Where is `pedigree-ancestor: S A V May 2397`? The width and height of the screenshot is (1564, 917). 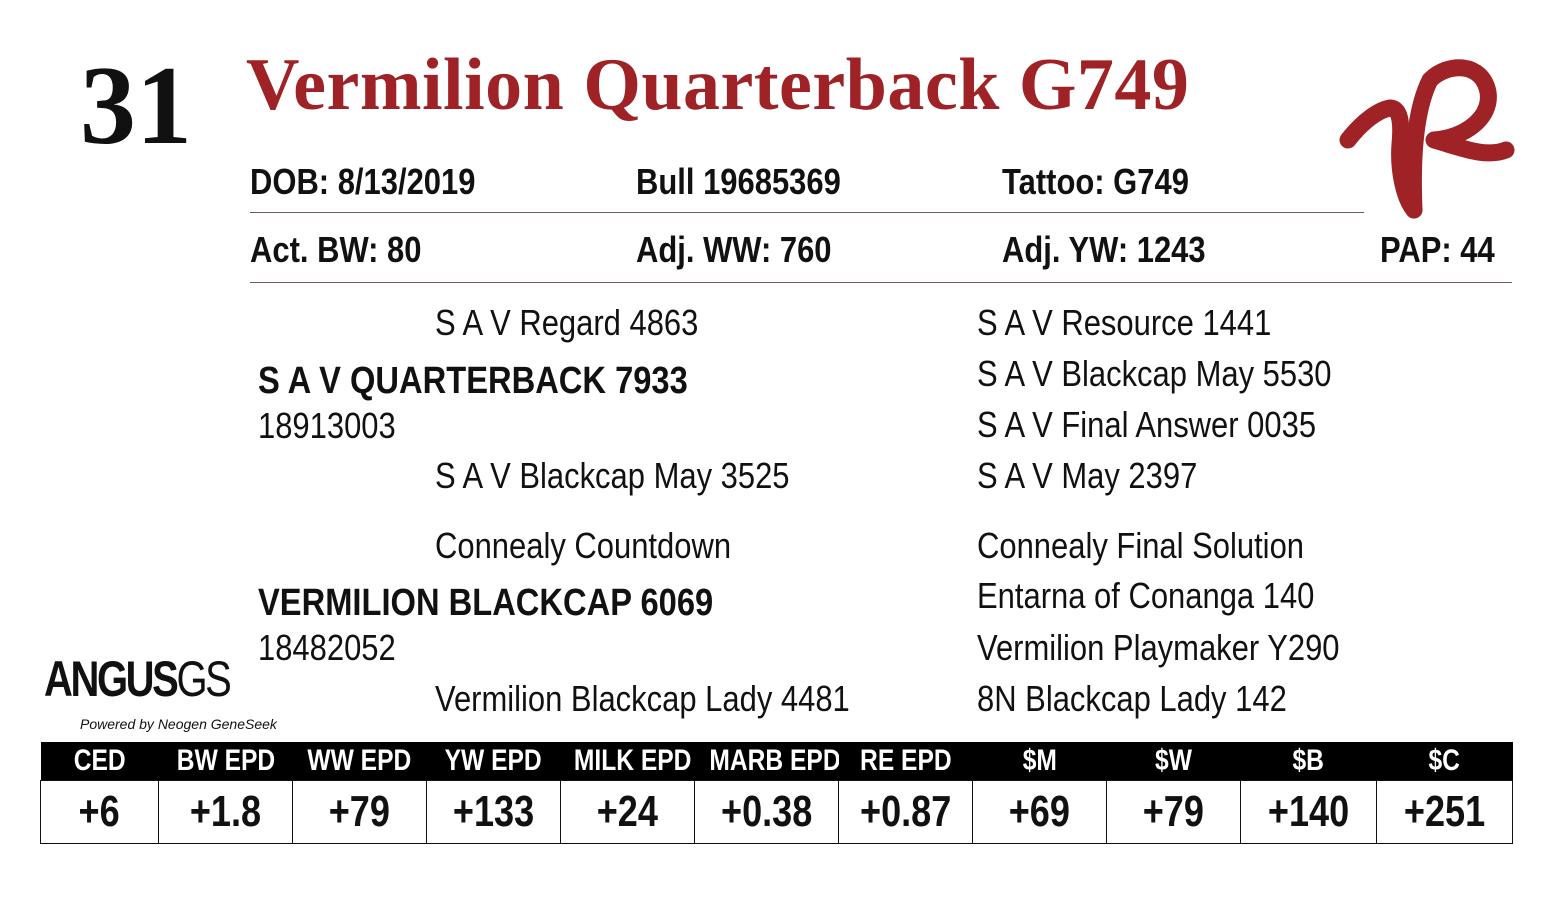 pedigree-ancestor: S A V May 2397 is located at coordinates (1087, 475).